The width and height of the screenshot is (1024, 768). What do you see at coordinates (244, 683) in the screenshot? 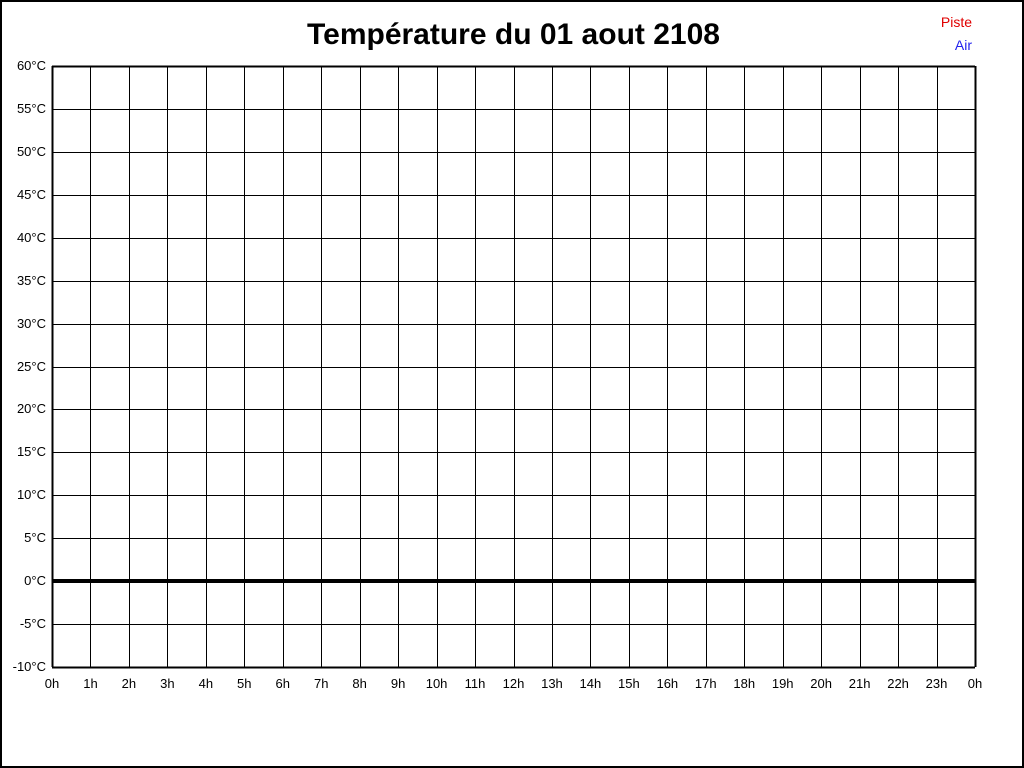
I see `x-tick-label: 5h` at bounding box center [244, 683].